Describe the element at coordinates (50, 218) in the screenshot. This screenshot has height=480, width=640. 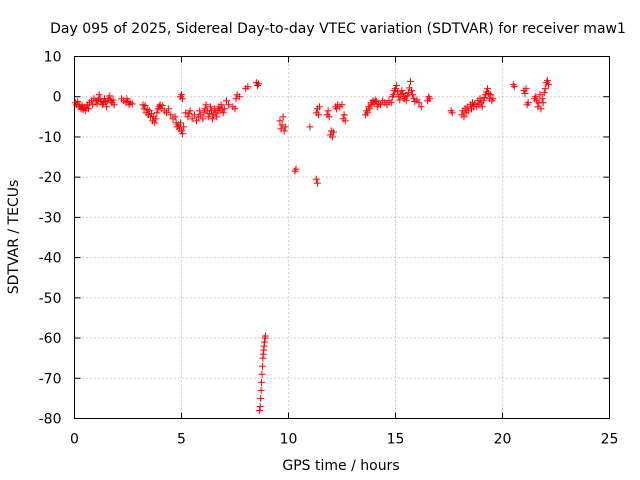
I see `y-tick-label: -30` at that location.